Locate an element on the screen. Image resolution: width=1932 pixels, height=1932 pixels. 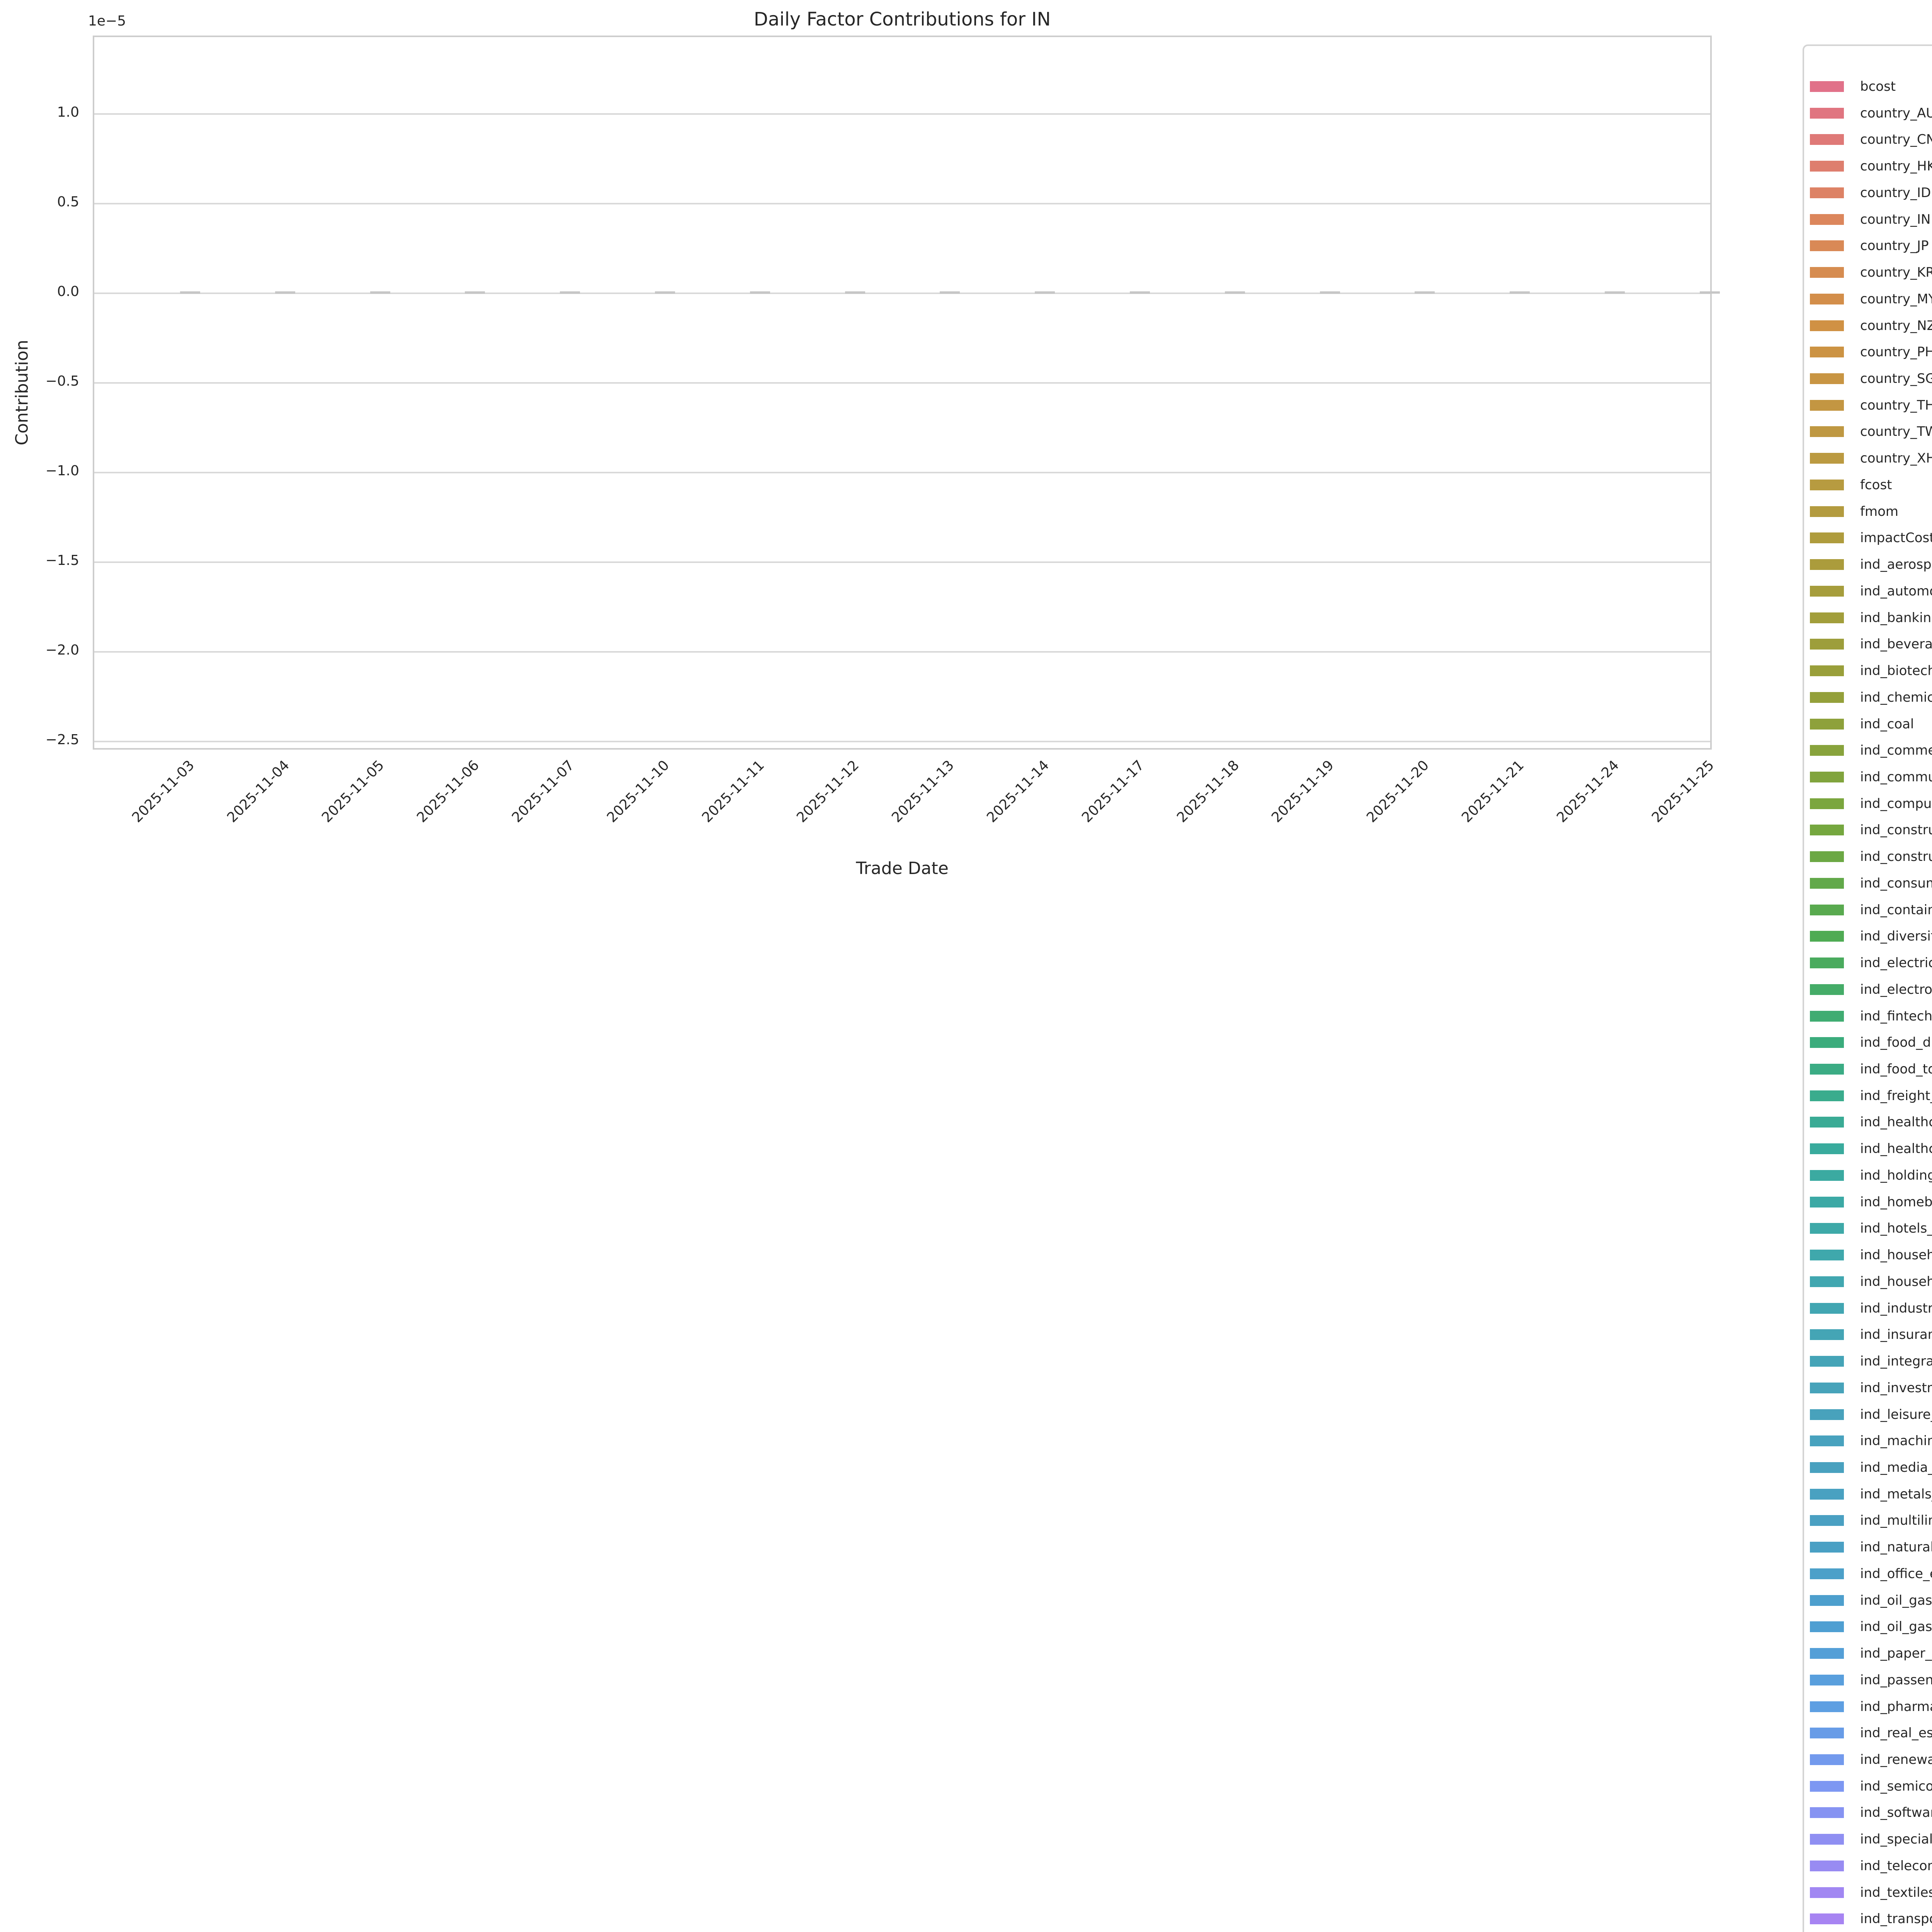
x-tick-label: 2025-11-17 is located at coordinates (1113, 792).